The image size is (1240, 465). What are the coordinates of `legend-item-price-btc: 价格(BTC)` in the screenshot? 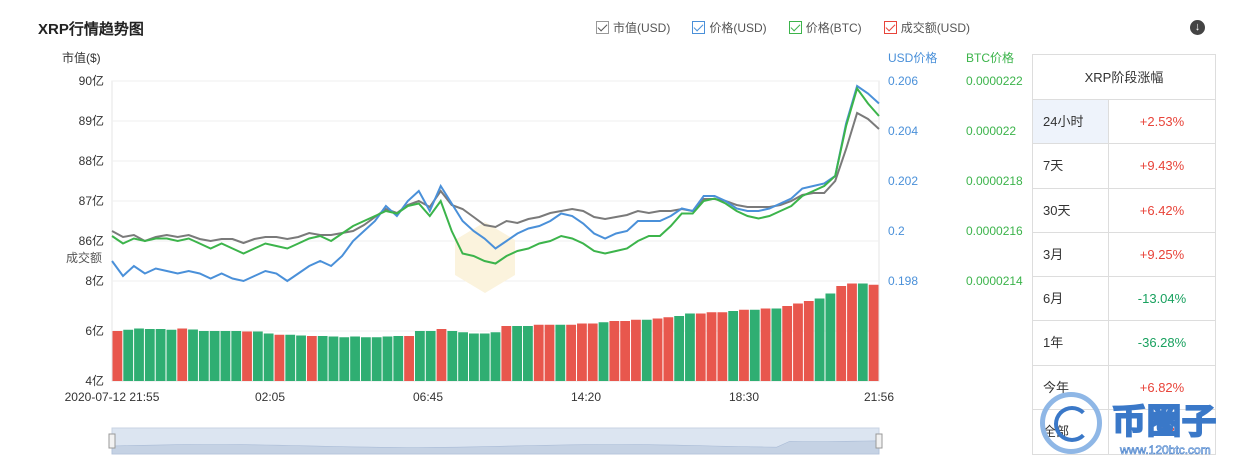 It's located at (825, 27).